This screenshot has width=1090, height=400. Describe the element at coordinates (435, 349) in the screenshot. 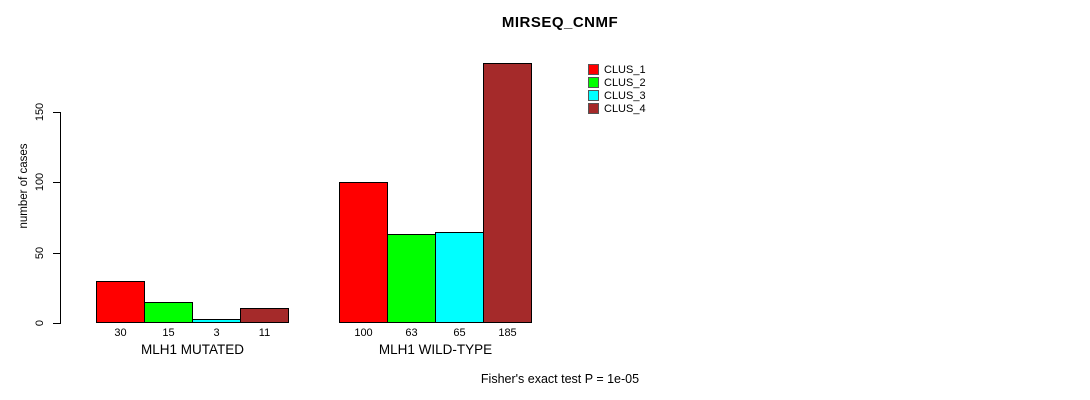

I see `category-label: MLH1 WILD-TYPE` at that location.